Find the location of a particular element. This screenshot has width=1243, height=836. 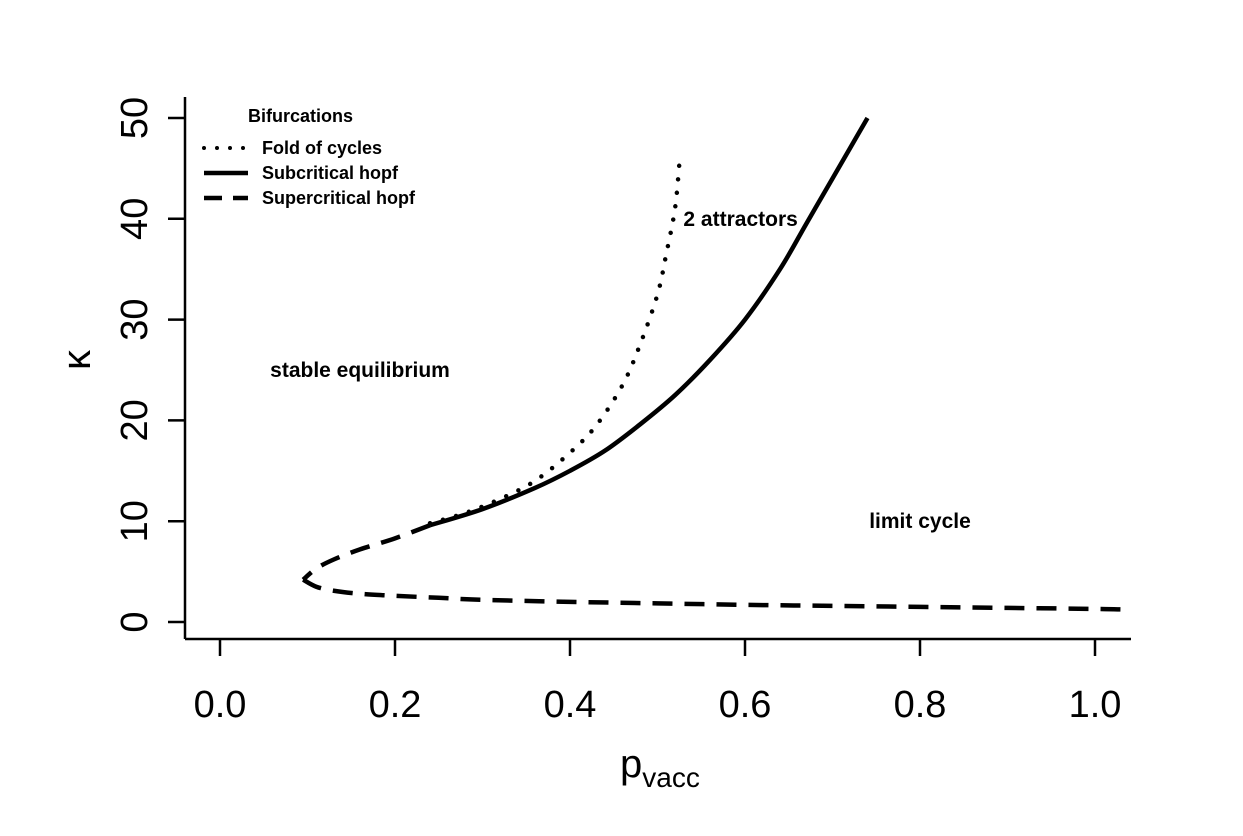

y-tick-label: 30 is located at coordinates (135, 319).